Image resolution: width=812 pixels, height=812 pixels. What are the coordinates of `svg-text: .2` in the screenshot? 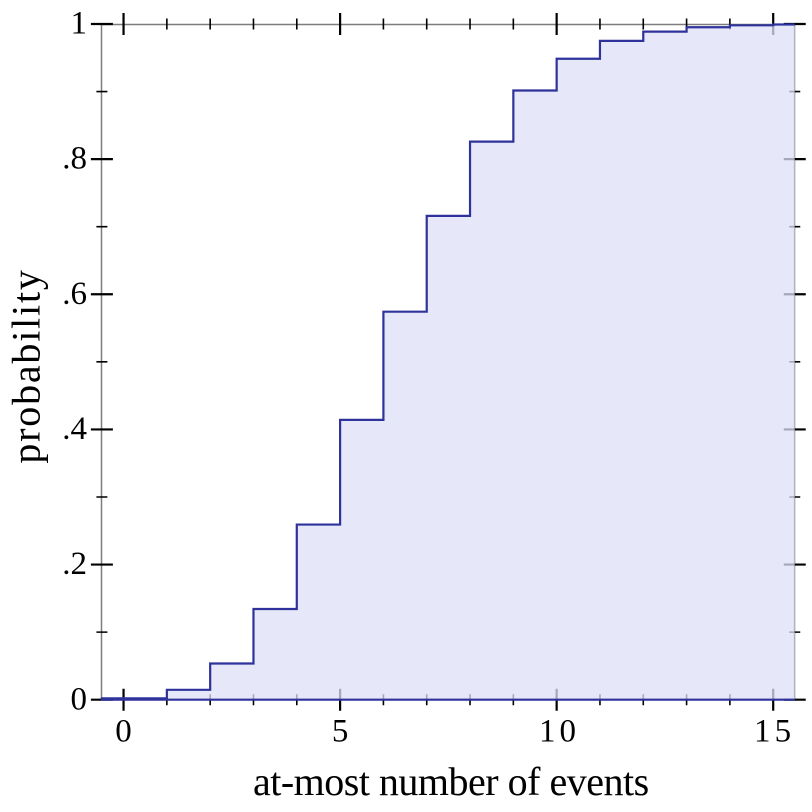 It's located at (74, 564).